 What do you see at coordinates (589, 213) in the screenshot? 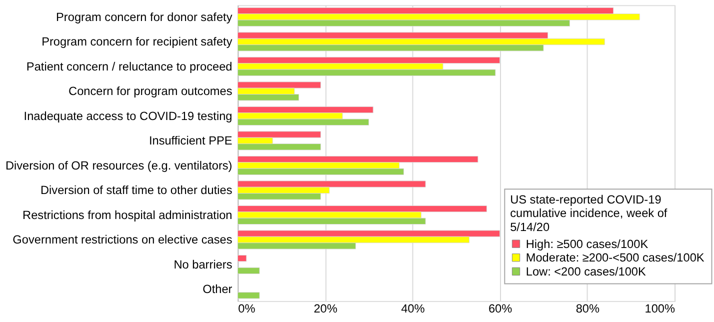
I see `legend-title: US state-reported COVID-19 cumulative incidence, week of 5/14/20` at bounding box center [589, 213].